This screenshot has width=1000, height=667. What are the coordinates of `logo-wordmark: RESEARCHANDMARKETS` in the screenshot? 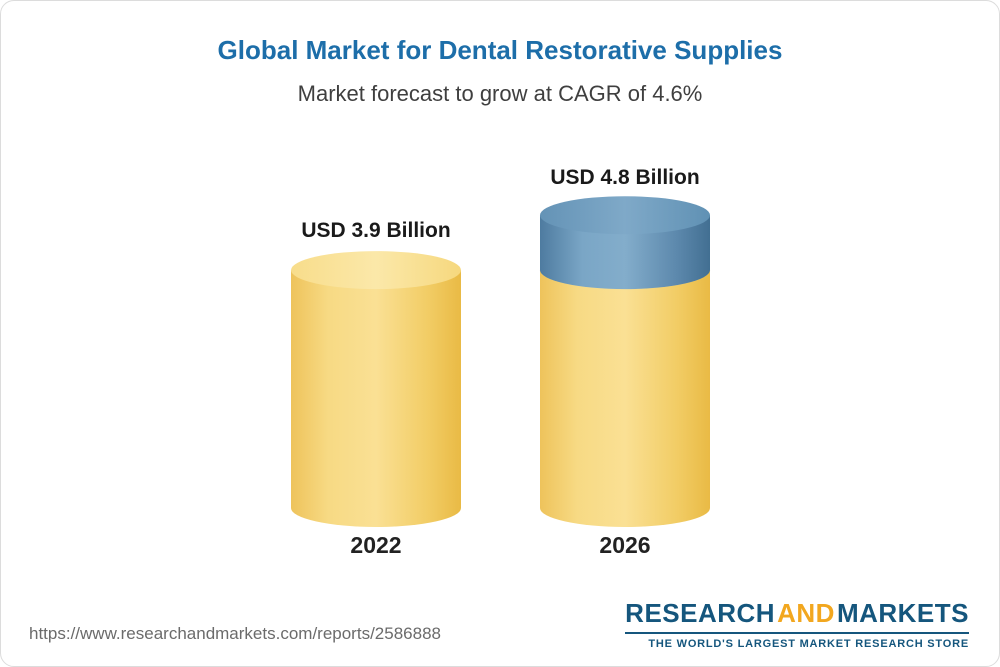 It's located at (797, 613).